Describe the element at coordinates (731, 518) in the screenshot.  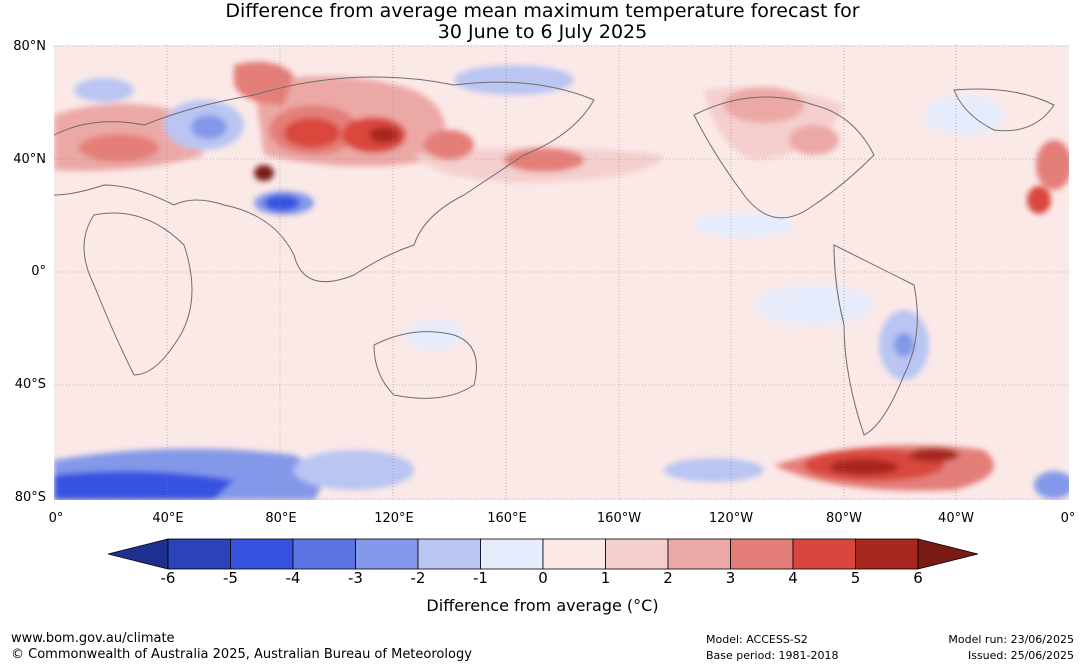
I see `lon-label-120w: 120°W` at that location.